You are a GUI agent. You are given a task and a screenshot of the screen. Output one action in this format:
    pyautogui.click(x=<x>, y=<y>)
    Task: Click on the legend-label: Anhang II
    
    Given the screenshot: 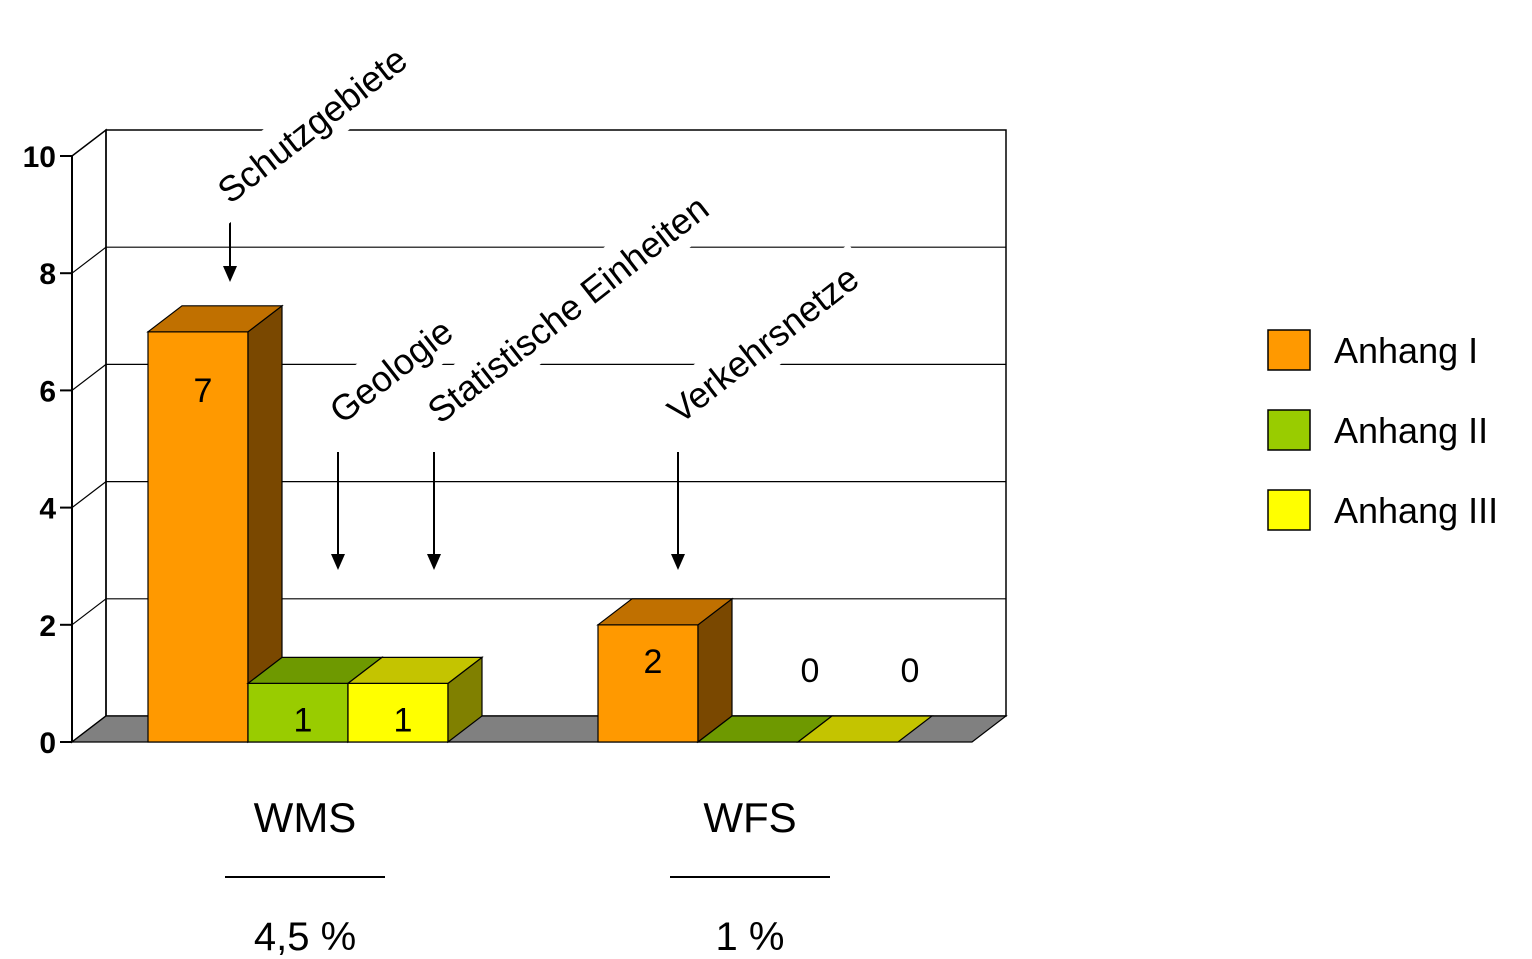 What is the action you would take?
    pyautogui.click(x=1411, y=430)
    